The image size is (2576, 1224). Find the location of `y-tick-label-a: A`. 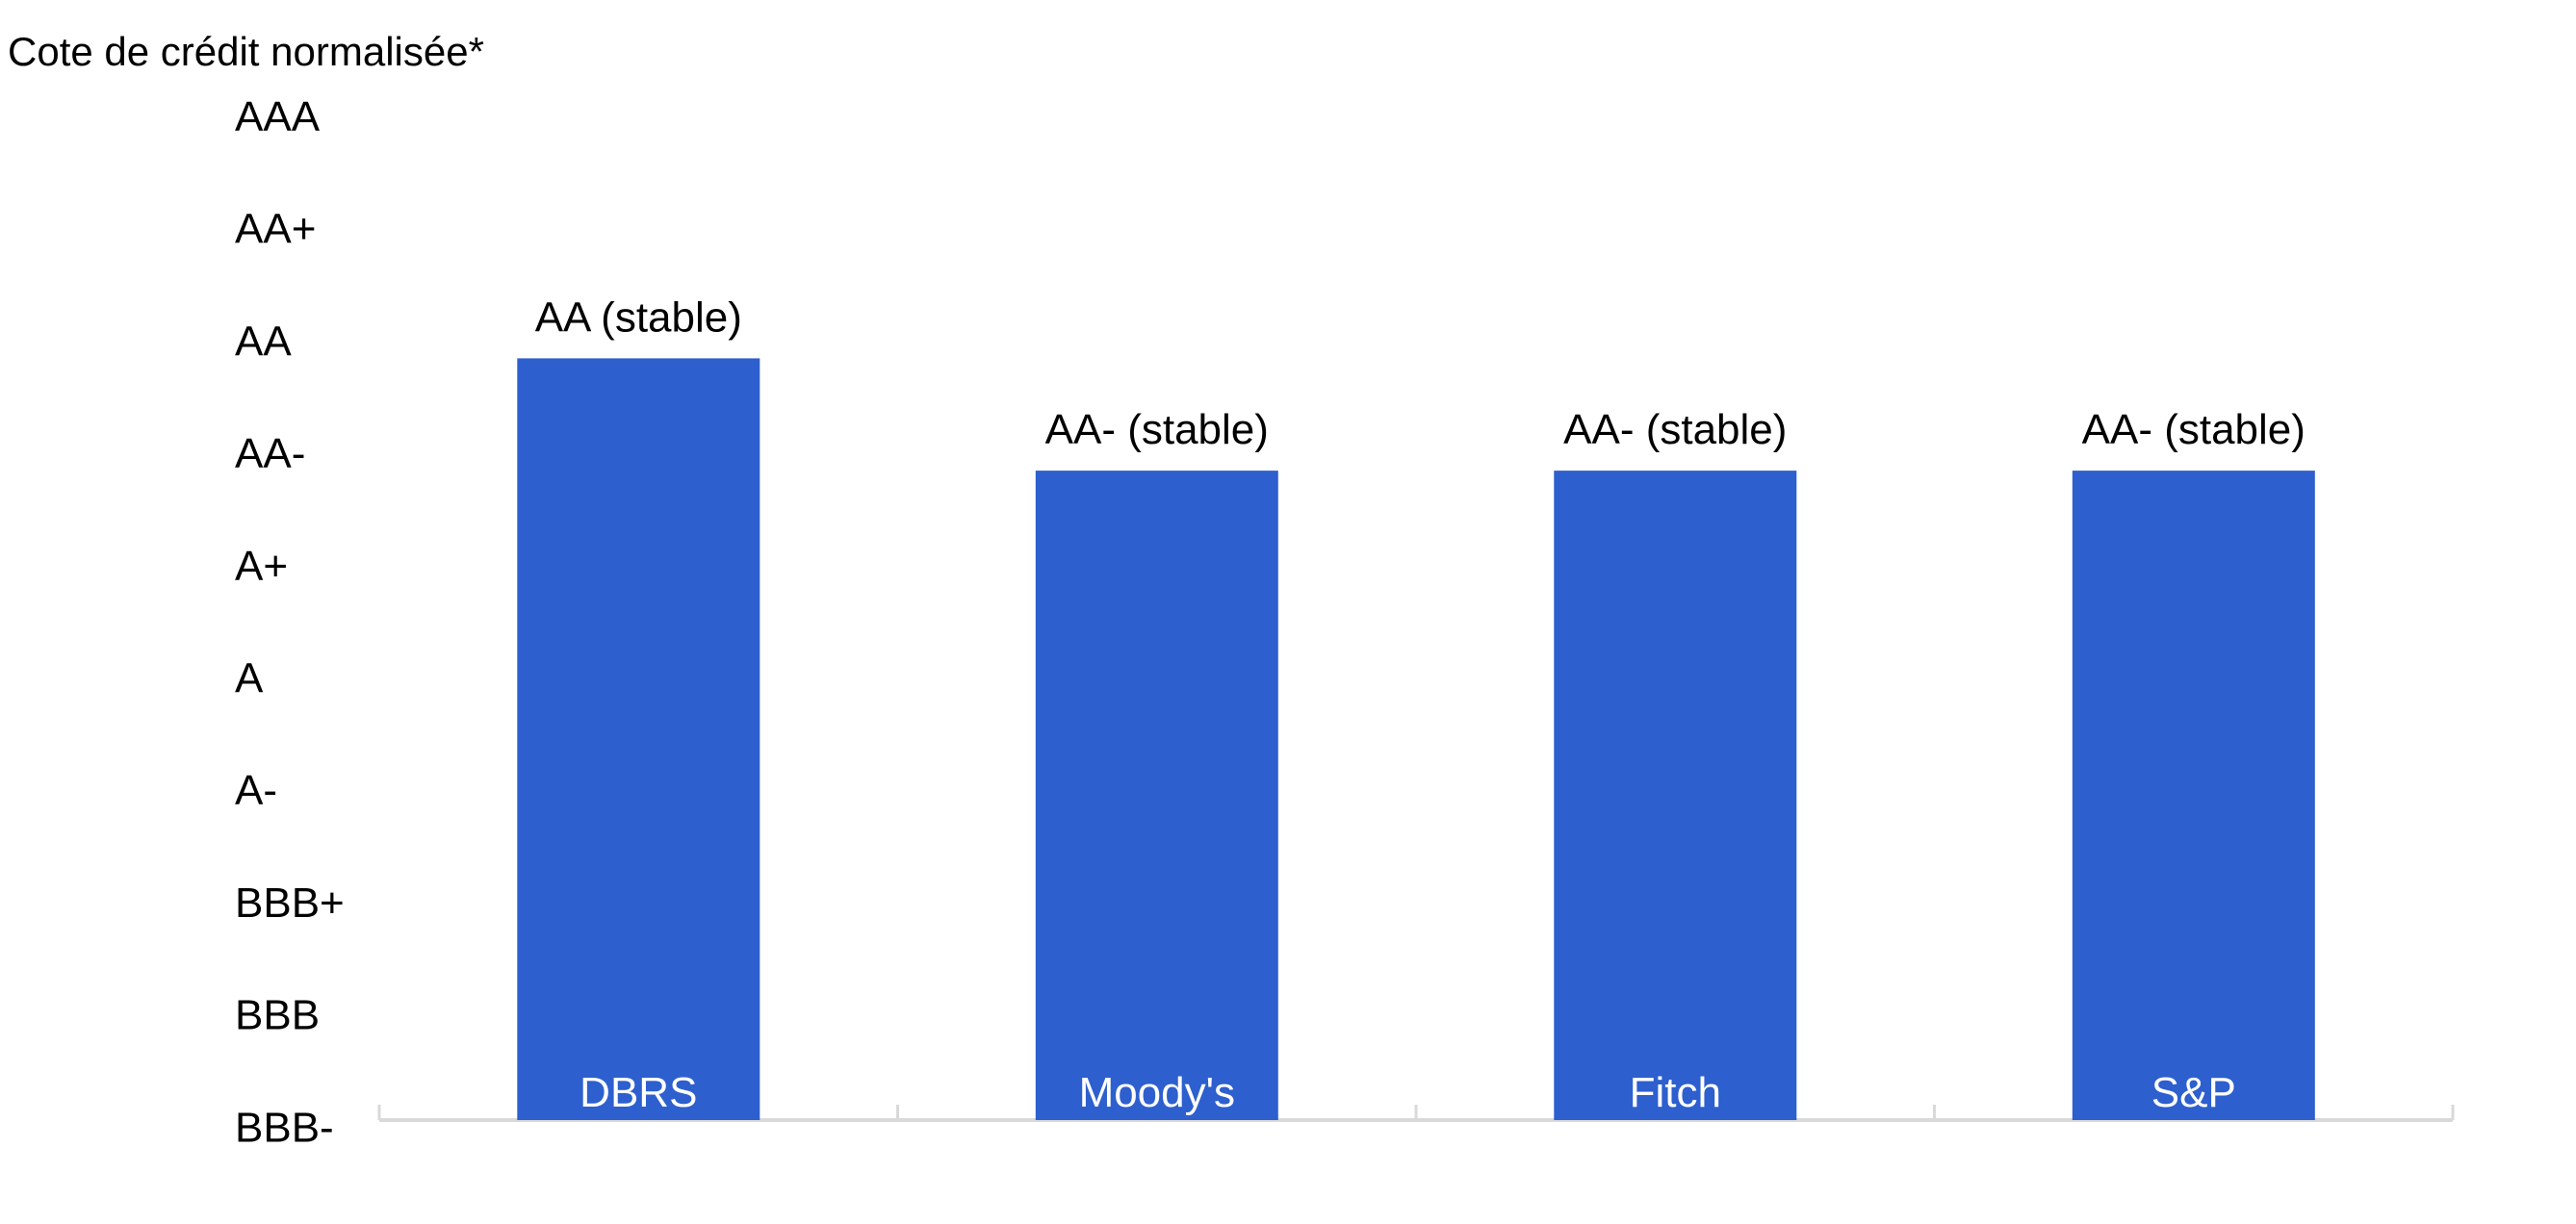

y-tick-label-a: A is located at coordinates (249, 678).